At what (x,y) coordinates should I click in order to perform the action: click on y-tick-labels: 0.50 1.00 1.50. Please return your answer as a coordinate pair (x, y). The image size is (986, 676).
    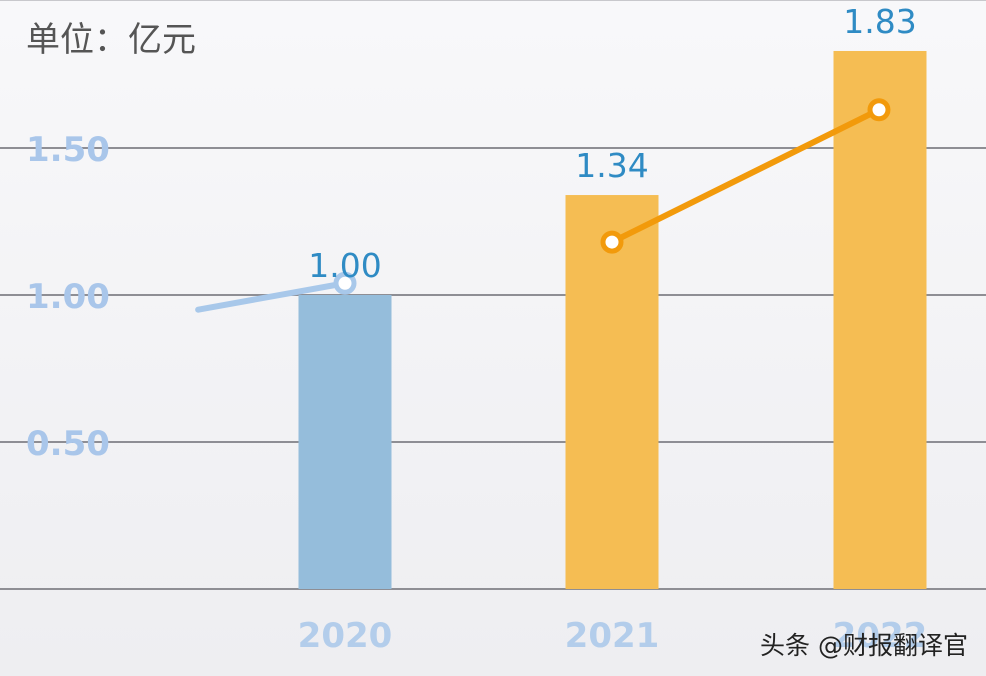
    Looking at the image, I should click on (68, 297).